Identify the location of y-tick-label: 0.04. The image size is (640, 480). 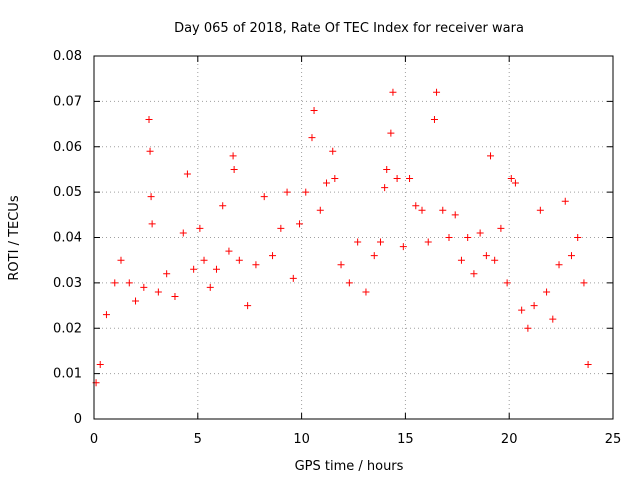
(67, 238).